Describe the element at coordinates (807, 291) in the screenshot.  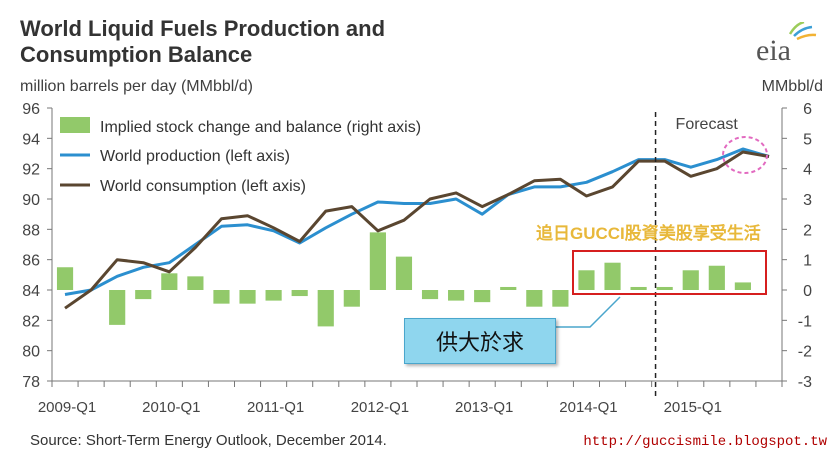
I see `right-tick-label: 0` at that location.